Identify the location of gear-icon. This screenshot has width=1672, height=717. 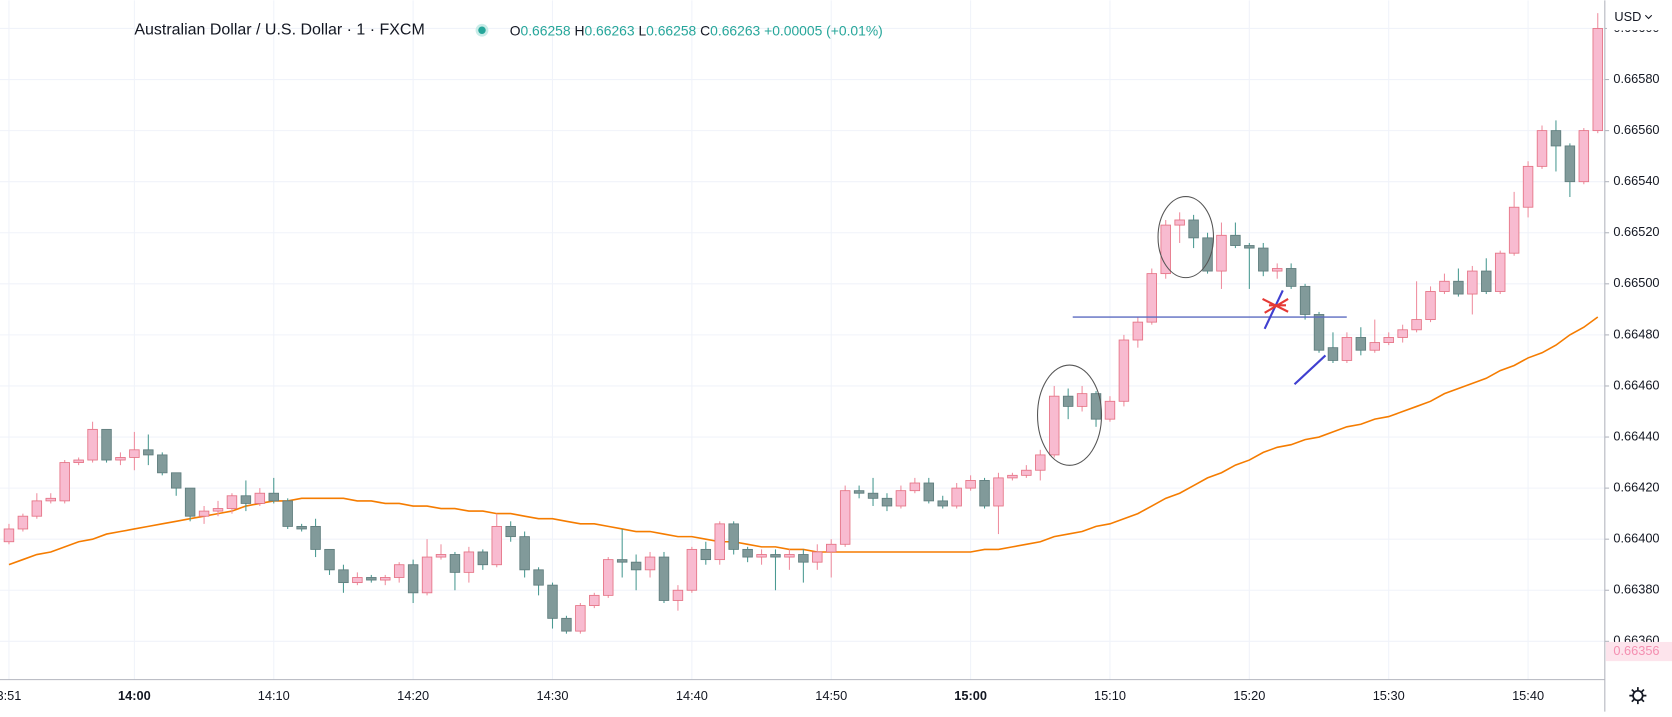
(1638, 695).